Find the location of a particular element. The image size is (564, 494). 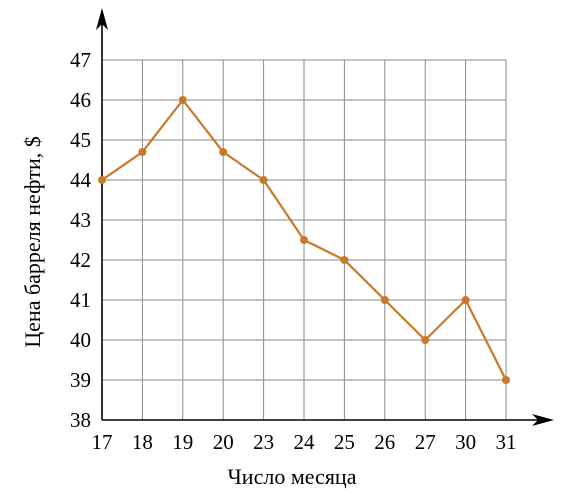

y-tick-label: 40 is located at coordinates (80, 340).